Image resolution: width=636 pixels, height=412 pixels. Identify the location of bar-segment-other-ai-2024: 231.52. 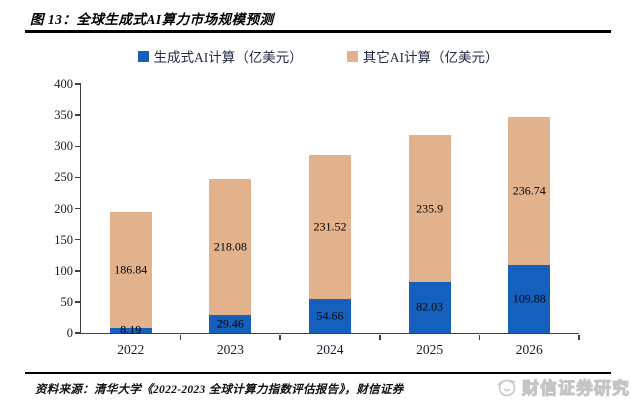
(330, 226).